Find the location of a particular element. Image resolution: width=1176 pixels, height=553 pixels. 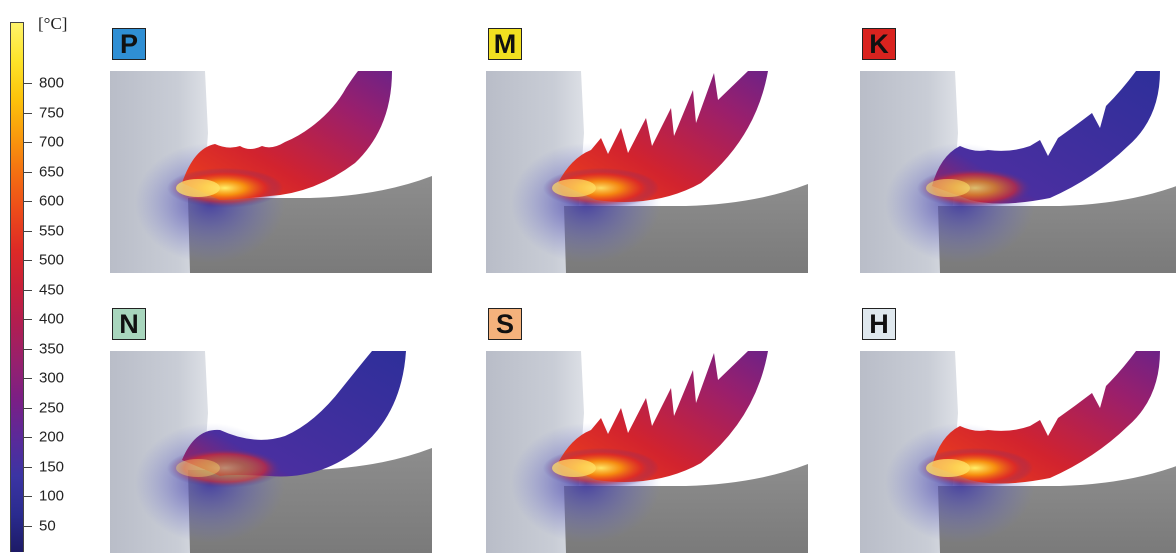

material-badge-s: S is located at coordinates (505, 324).